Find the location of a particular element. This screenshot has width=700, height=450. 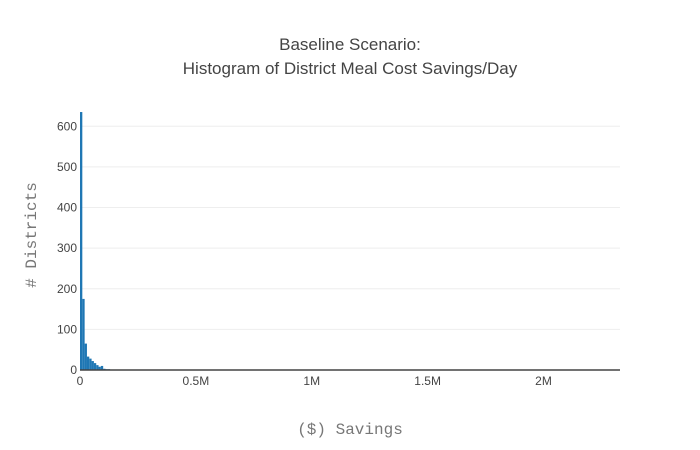

x-tick-label: 1.5M is located at coordinates (427, 381).